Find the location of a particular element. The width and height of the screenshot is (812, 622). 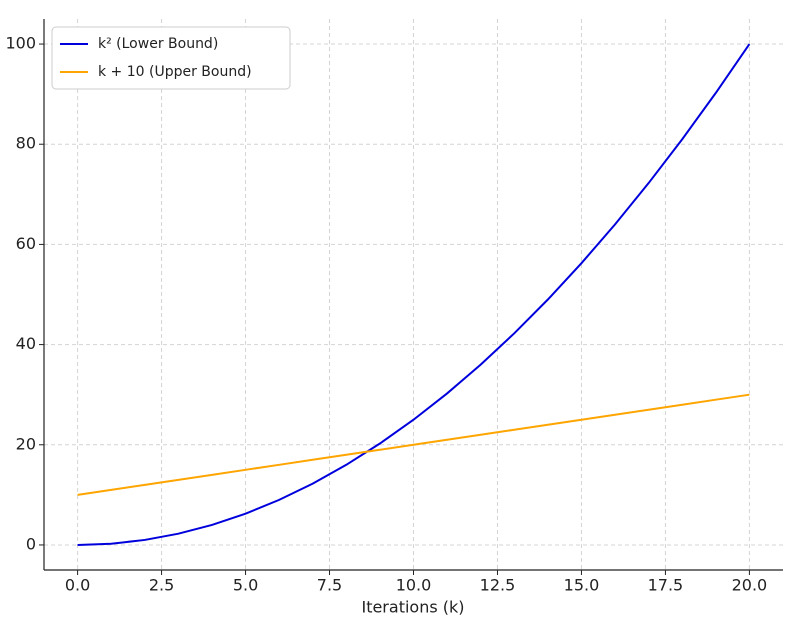

x-tick-label: 0.0 is located at coordinates (77, 585).